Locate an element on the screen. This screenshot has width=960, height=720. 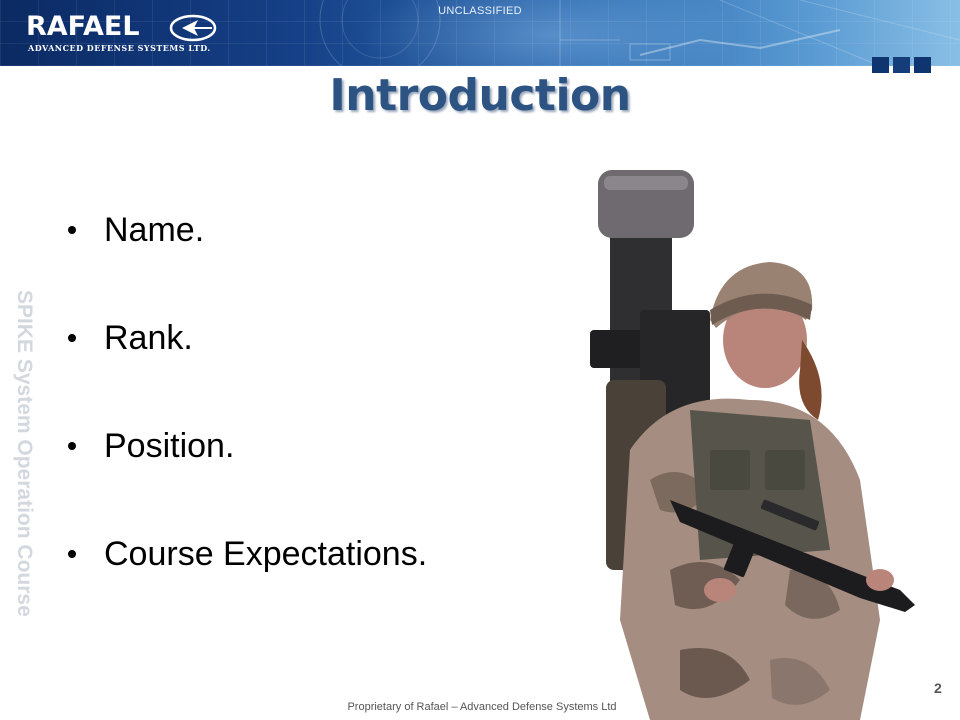
bullet-text: Position. is located at coordinates (169, 446).